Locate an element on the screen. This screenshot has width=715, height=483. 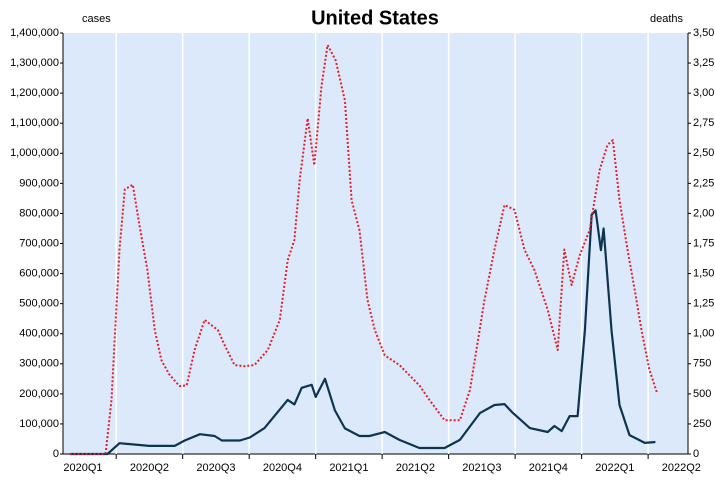
chart-title: United States is located at coordinates (375, 18).